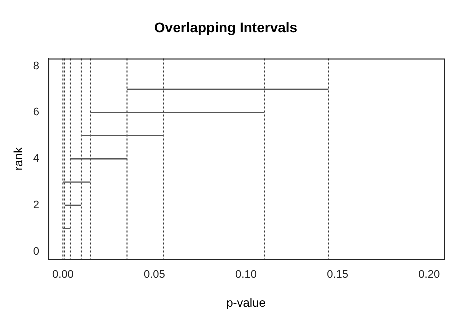  I want to click on y-tick-label: 6, so click(36, 112).